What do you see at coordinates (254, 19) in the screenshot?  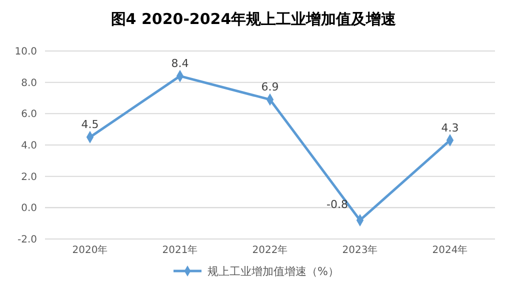 I see `chart-title: 图4 2020-2024年规上工业增加值及增速` at bounding box center [254, 19].